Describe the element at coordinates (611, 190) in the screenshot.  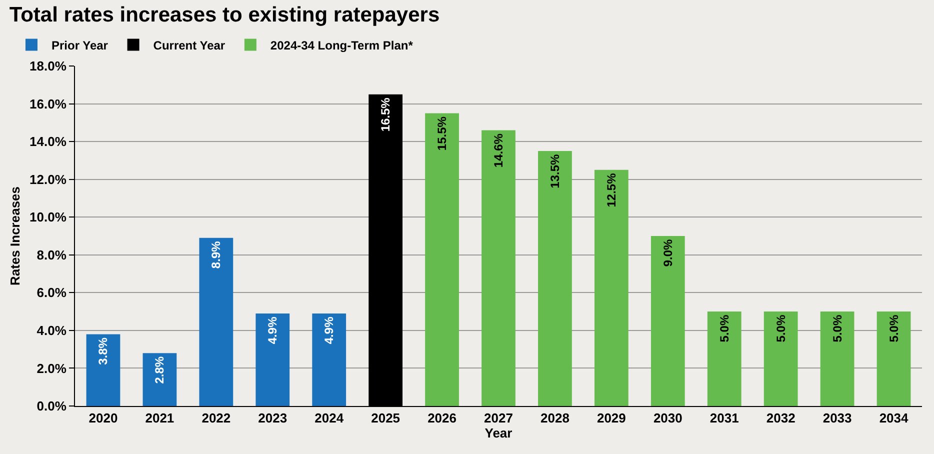
I see `data-label: 12.5%` at that location.